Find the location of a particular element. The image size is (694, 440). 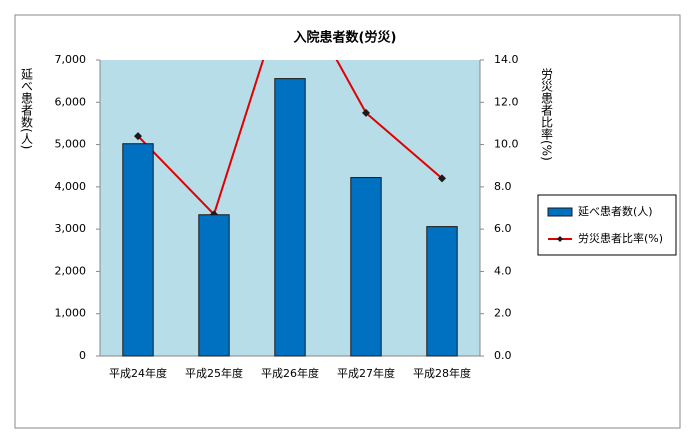

x-tick-label: 平成24年度 is located at coordinates (138, 373).